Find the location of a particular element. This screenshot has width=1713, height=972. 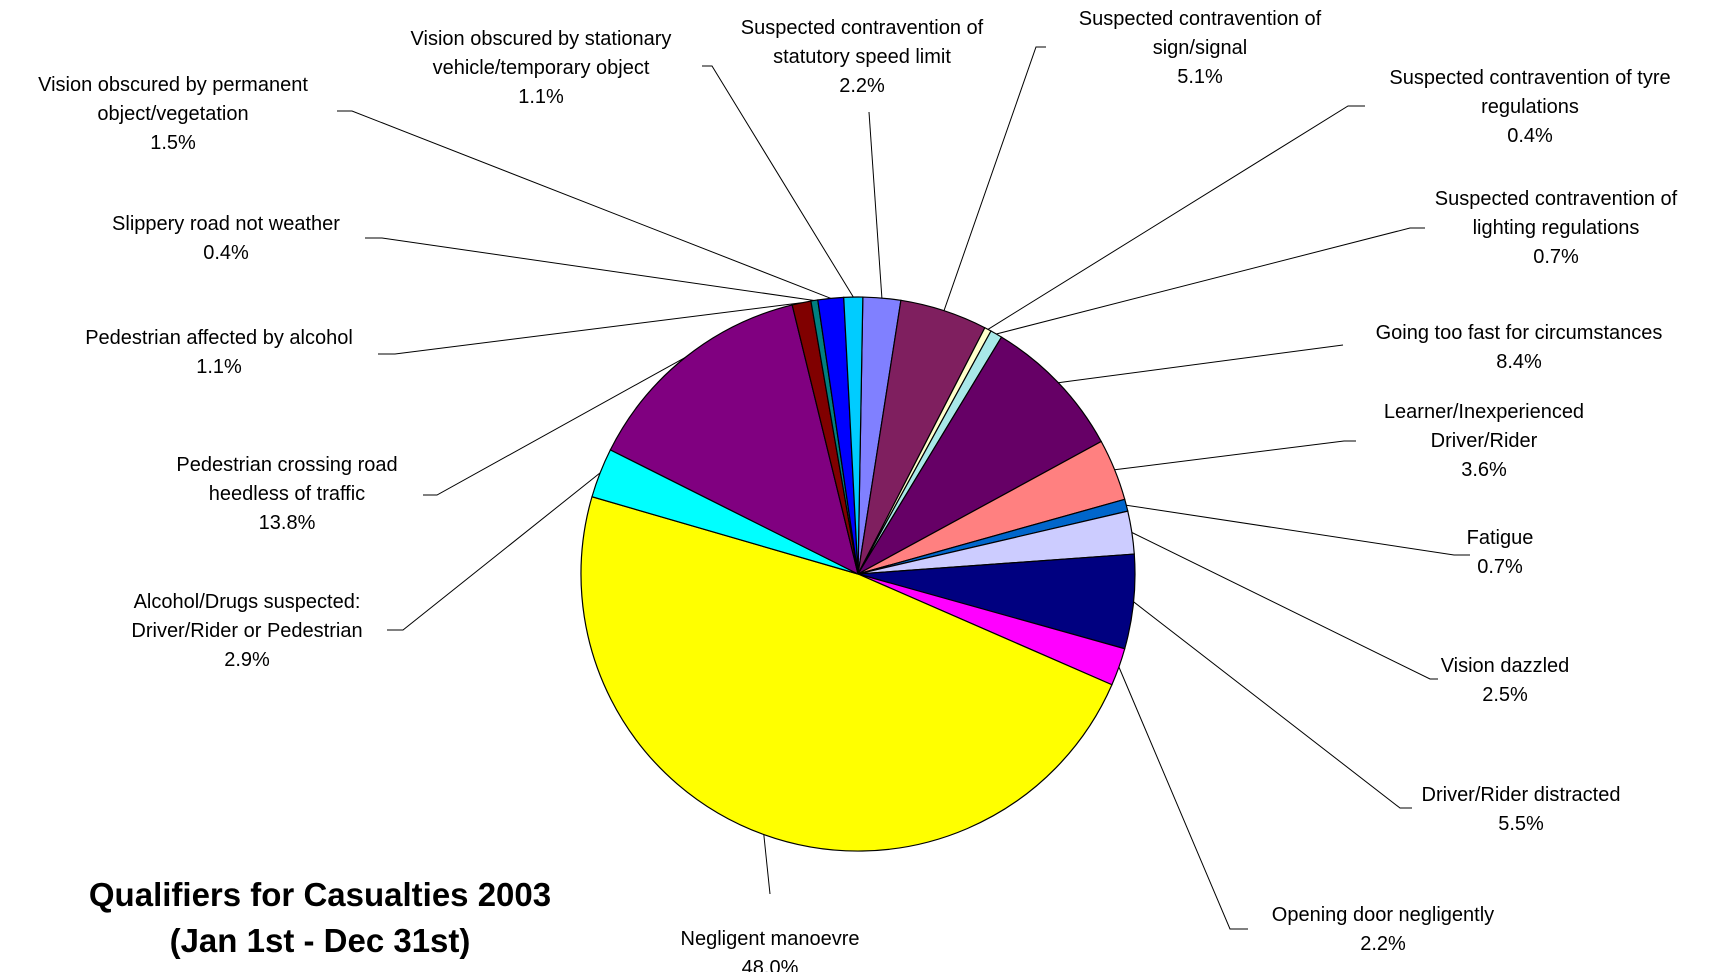

slice-label-slippery-road-not-weather: Slippery road not weather 0.4% is located at coordinates (226, 238).